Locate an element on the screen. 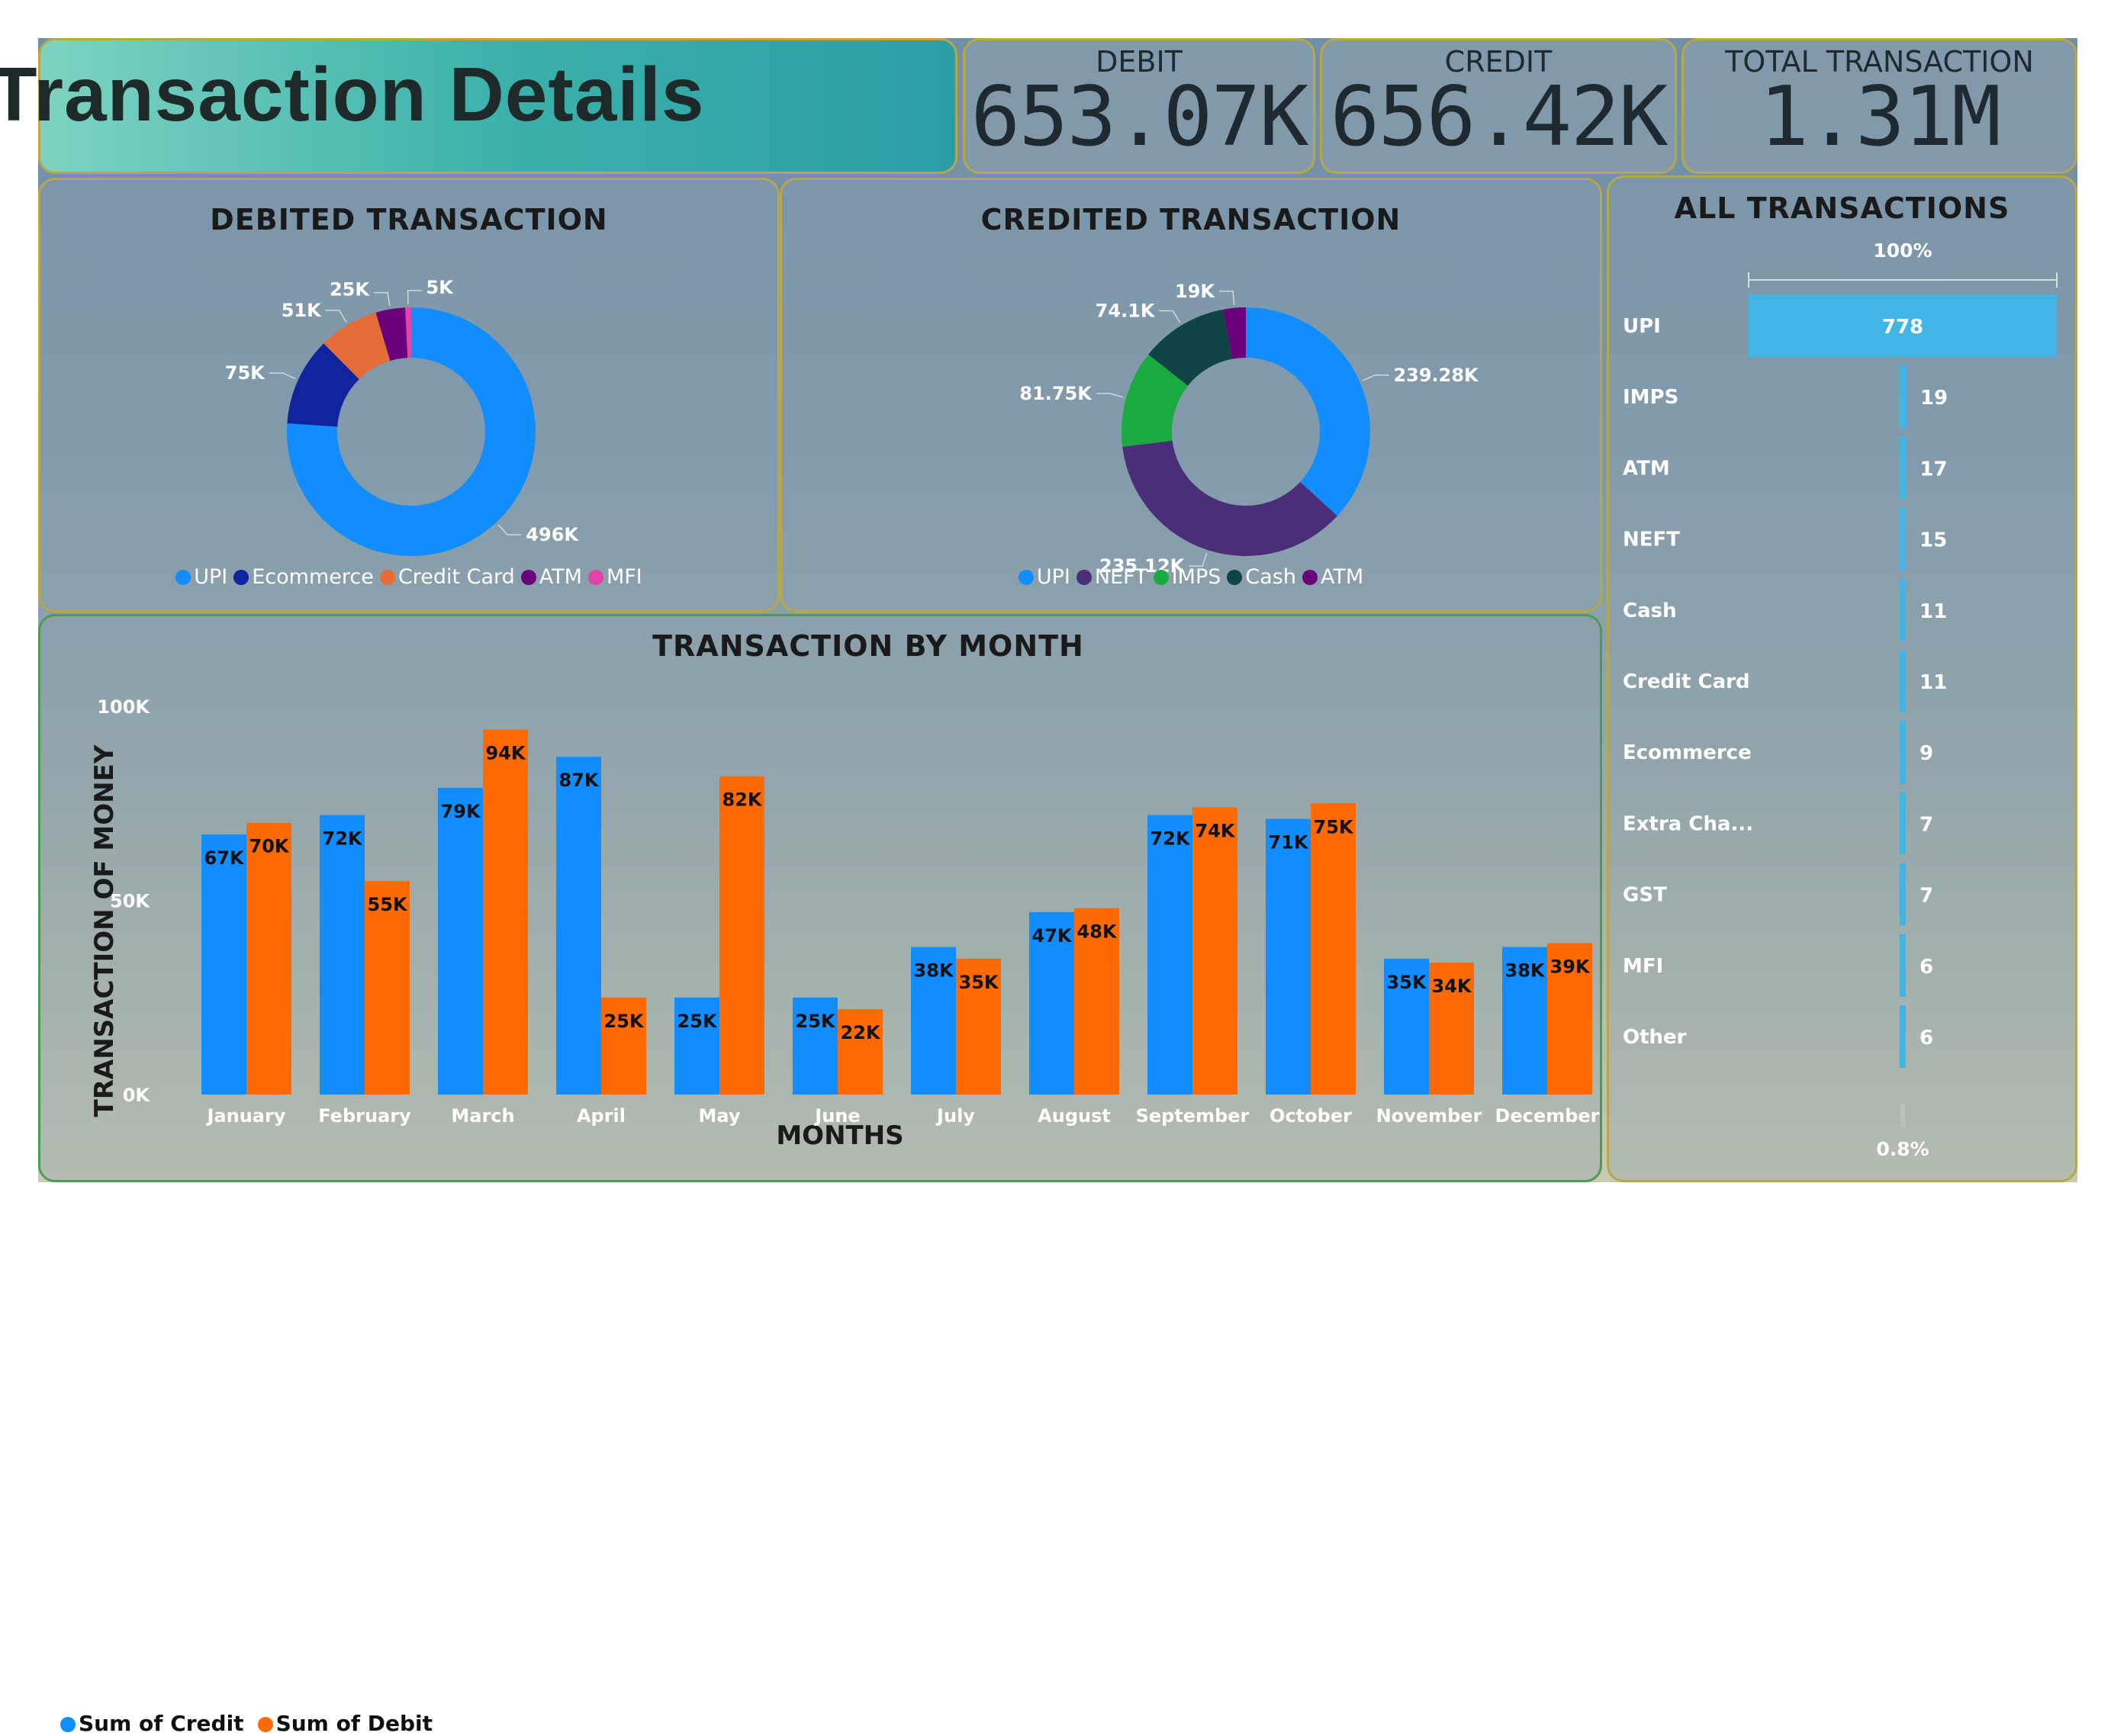  leader-line-cash is located at coordinates (1170, 317).